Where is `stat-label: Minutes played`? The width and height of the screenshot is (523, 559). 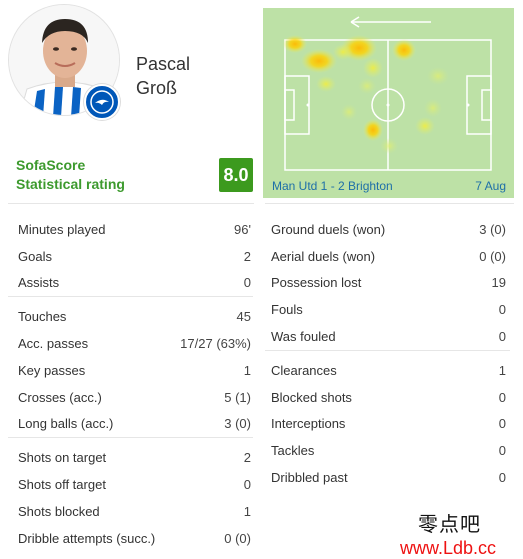
stat-label: Minutes played is located at coordinates (62, 229).